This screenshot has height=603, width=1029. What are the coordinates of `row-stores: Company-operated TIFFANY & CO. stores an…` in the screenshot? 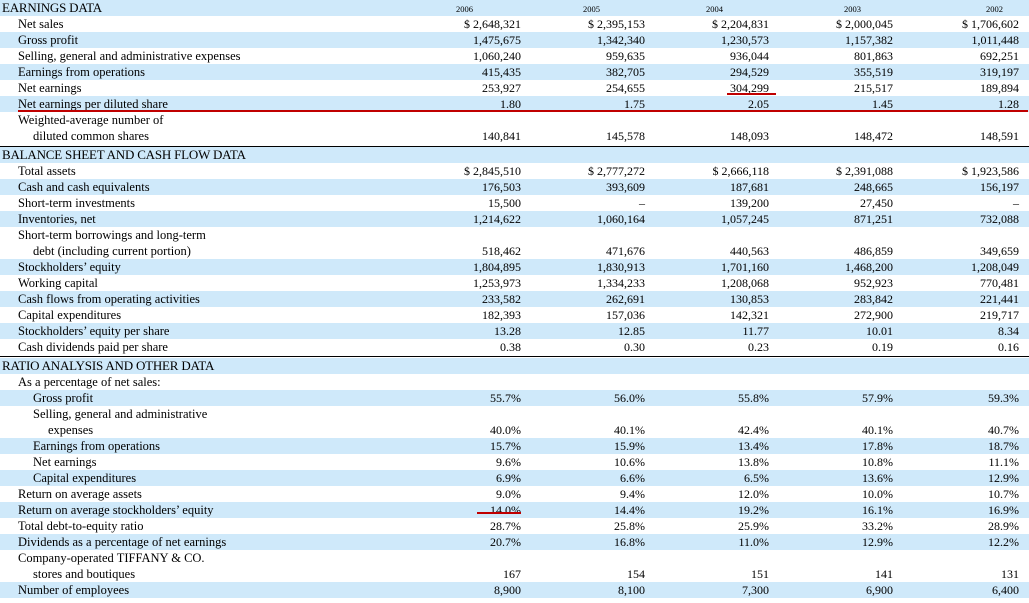 It's located at (518, 566).